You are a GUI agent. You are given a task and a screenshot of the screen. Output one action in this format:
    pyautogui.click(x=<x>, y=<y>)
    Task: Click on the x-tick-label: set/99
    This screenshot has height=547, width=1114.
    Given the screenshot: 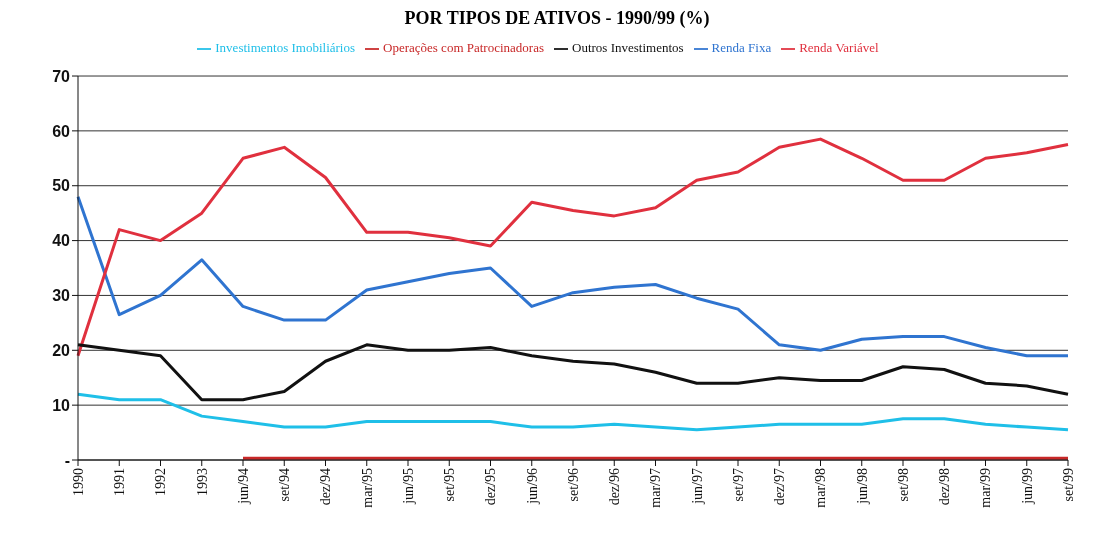 What is the action you would take?
    pyautogui.click(x=1068, y=485)
    